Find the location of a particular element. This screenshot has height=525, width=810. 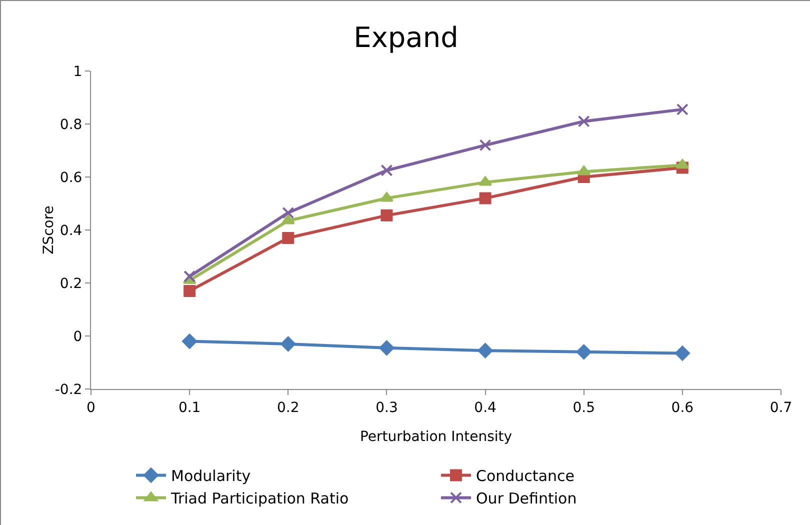

y-tick-label: 0.4 is located at coordinates (71, 230).